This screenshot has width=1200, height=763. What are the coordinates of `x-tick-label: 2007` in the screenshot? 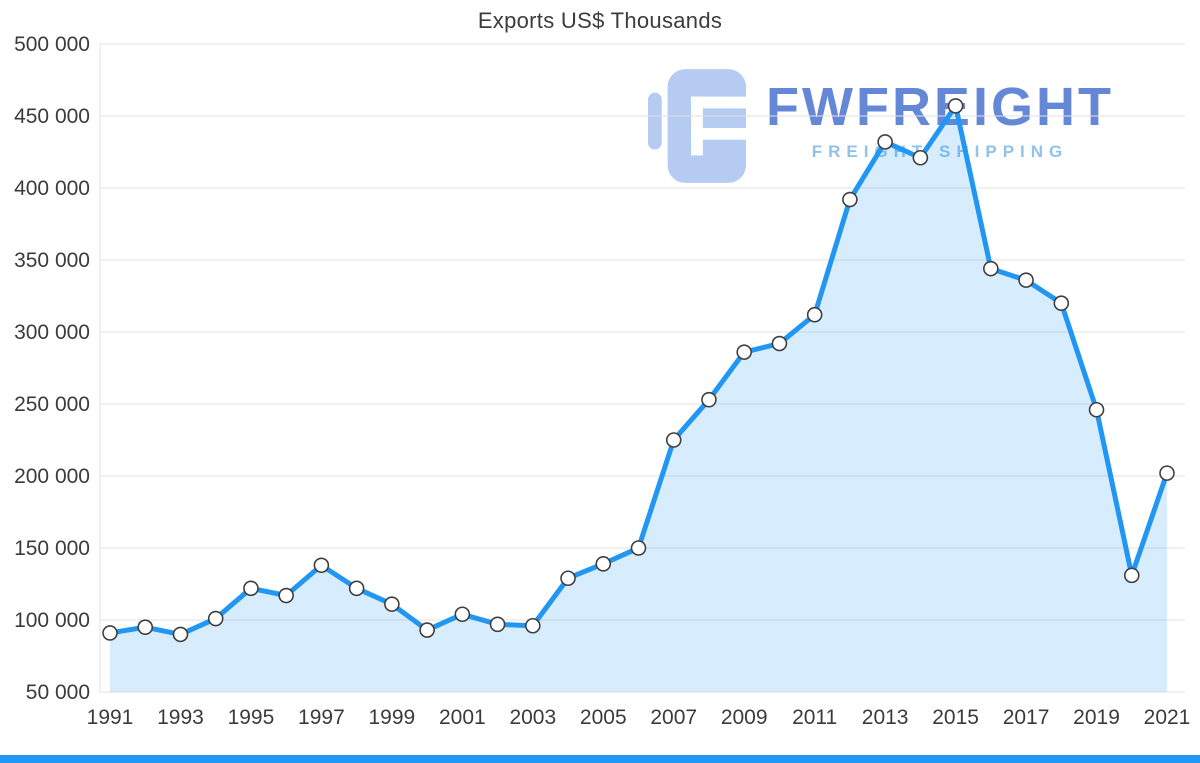 It's located at (673, 717).